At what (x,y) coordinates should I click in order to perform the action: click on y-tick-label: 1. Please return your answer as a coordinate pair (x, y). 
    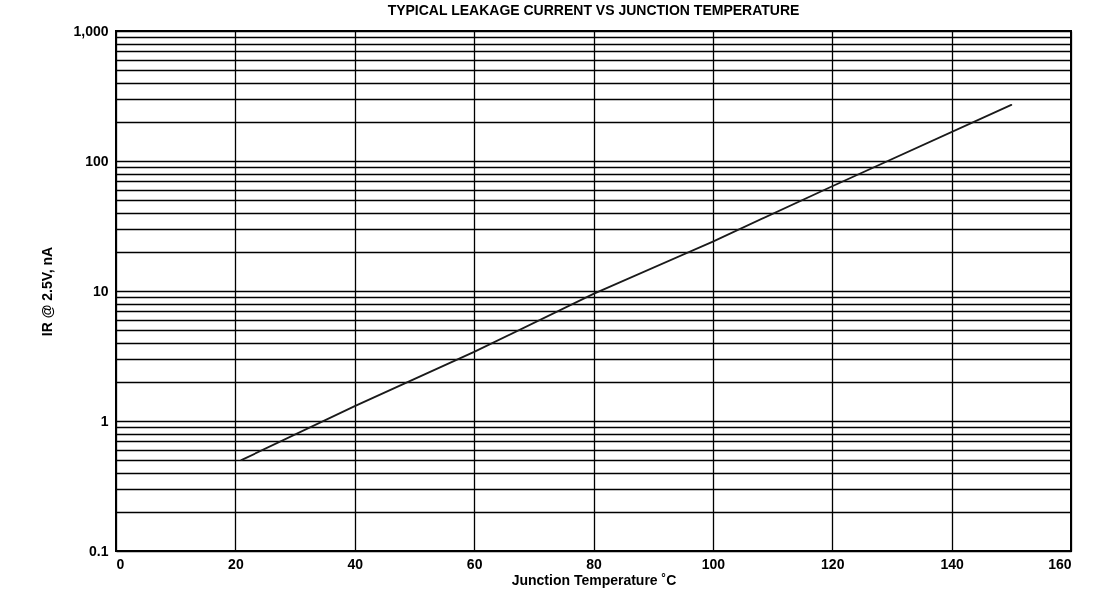
    Looking at the image, I should click on (104, 420).